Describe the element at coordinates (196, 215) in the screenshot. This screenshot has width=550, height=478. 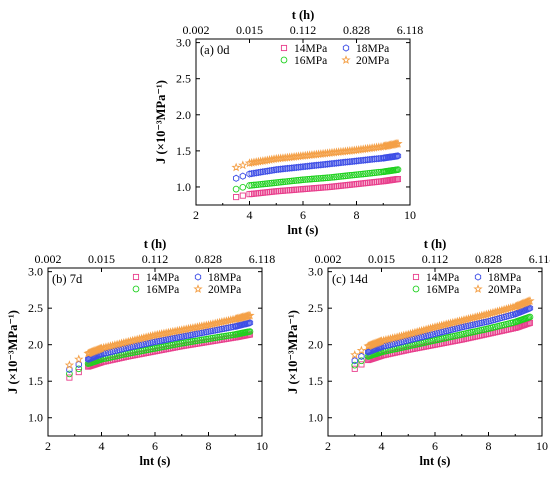
I see `x-tick-label: 2` at that location.